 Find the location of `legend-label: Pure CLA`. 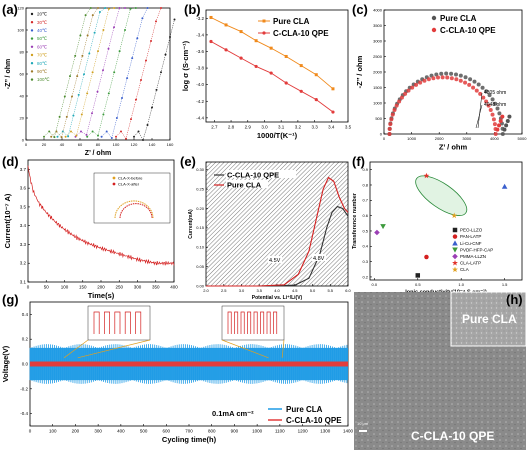

legend-label: Pure CLA is located at coordinates (291, 21).